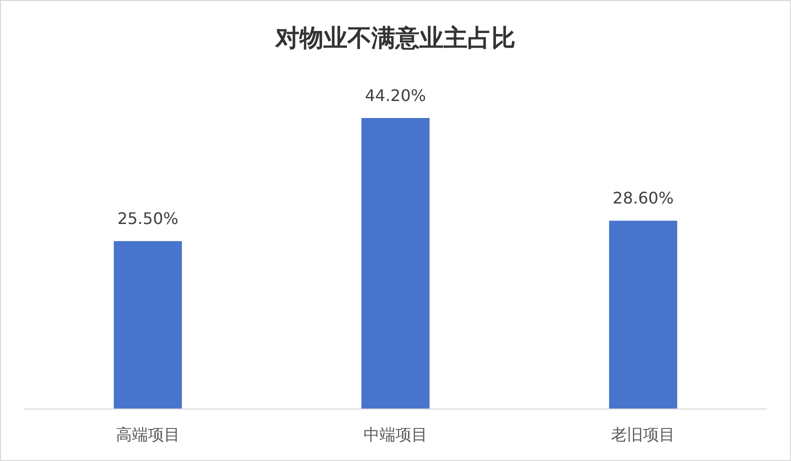 The height and width of the screenshot is (461, 791). I want to click on data-label: 25.50%, so click(147, 218).